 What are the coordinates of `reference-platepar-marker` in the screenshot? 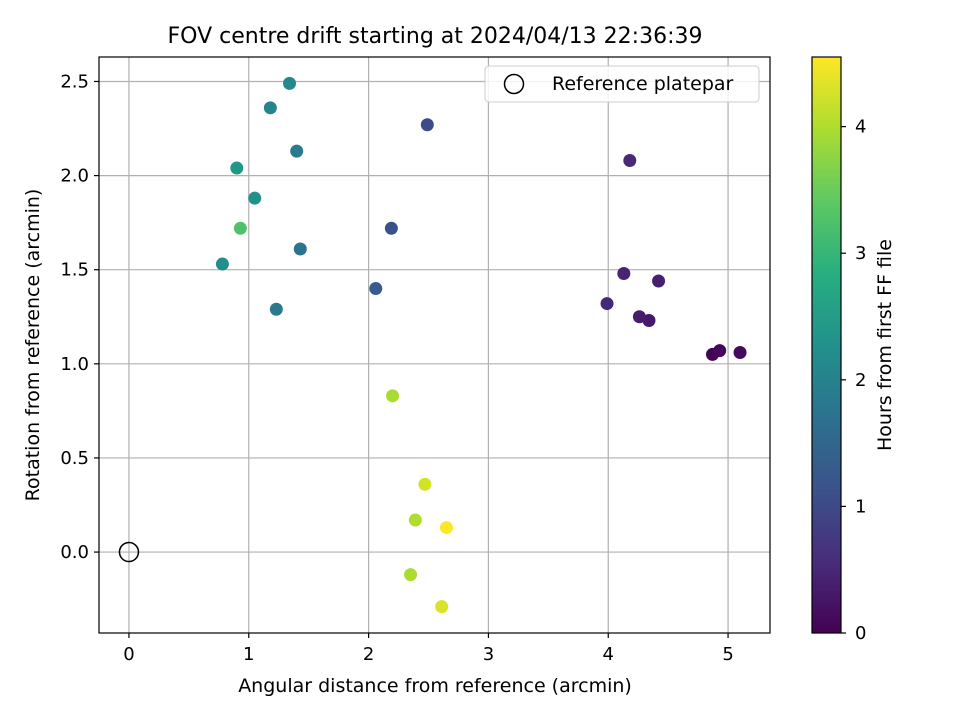 It's located at (129, 552).